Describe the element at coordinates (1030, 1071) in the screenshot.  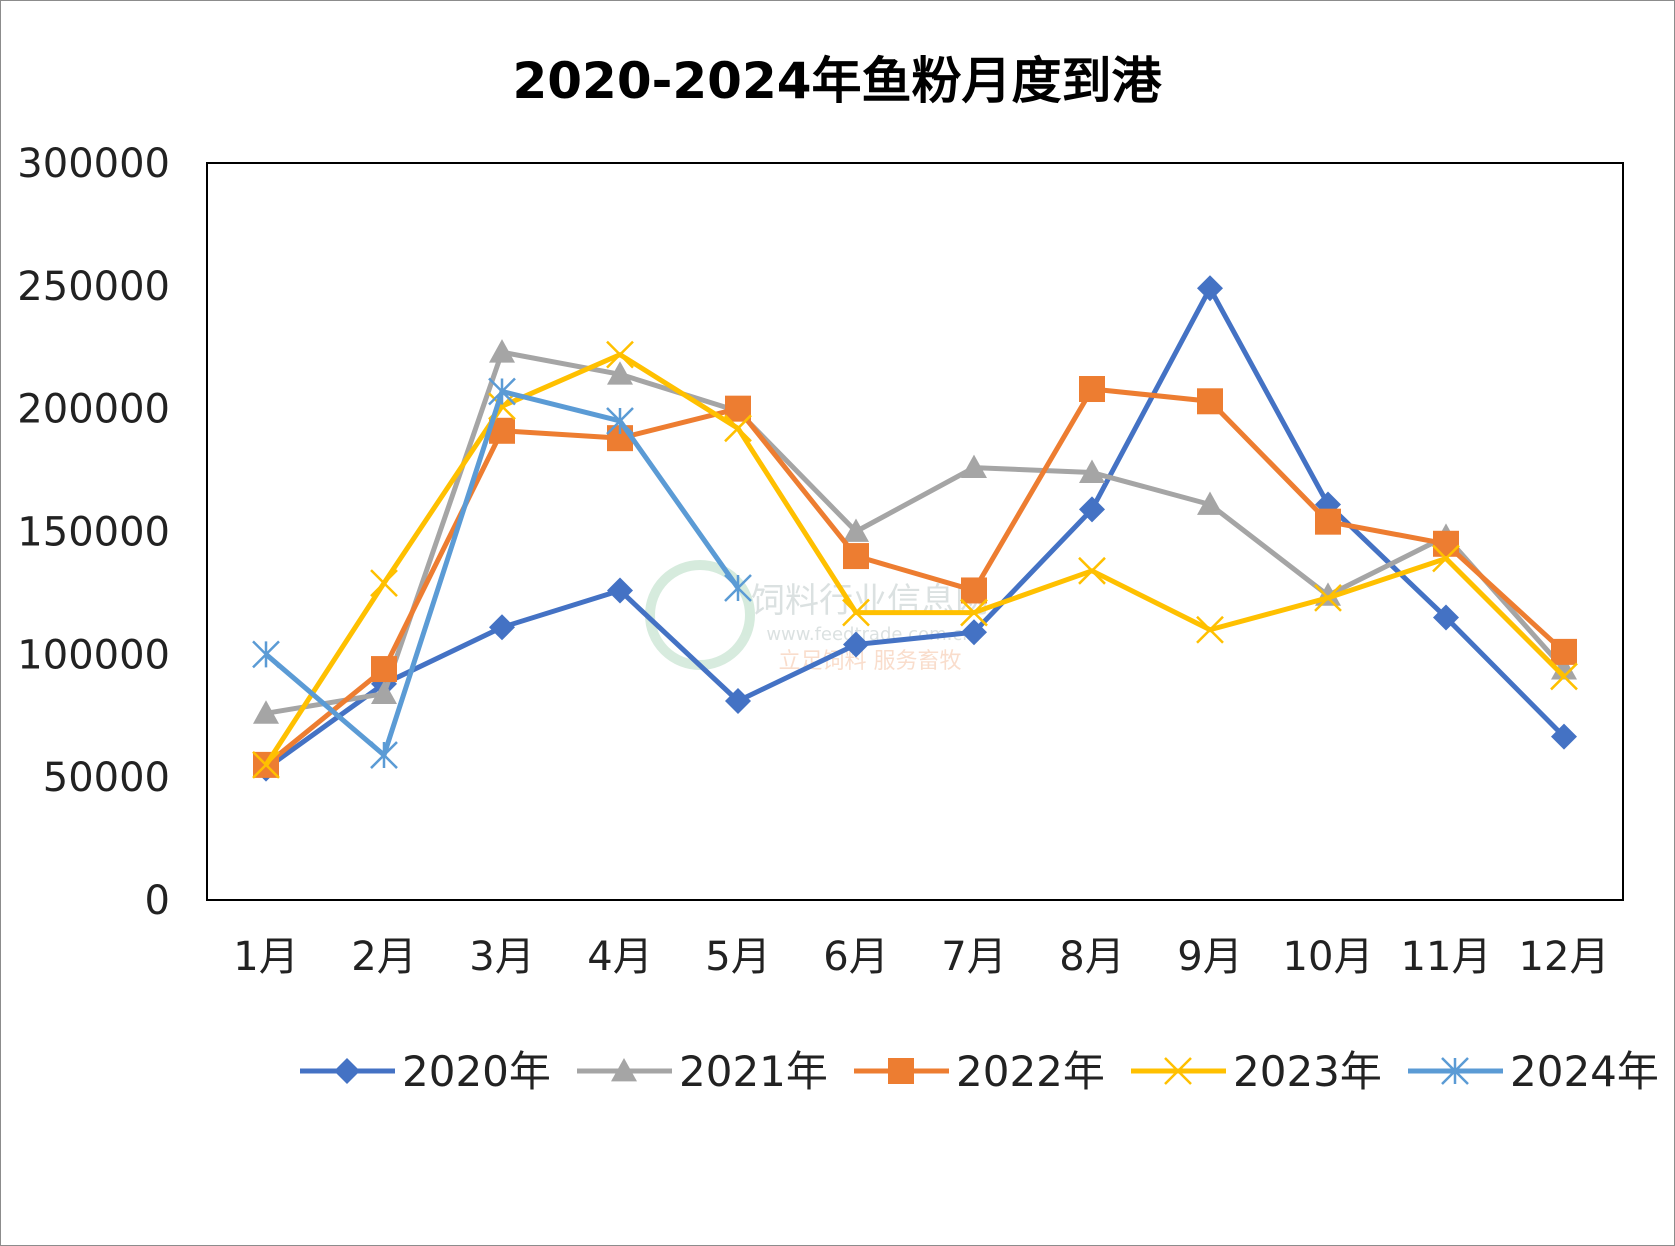
I see `legend-label: 2022年` at that location.